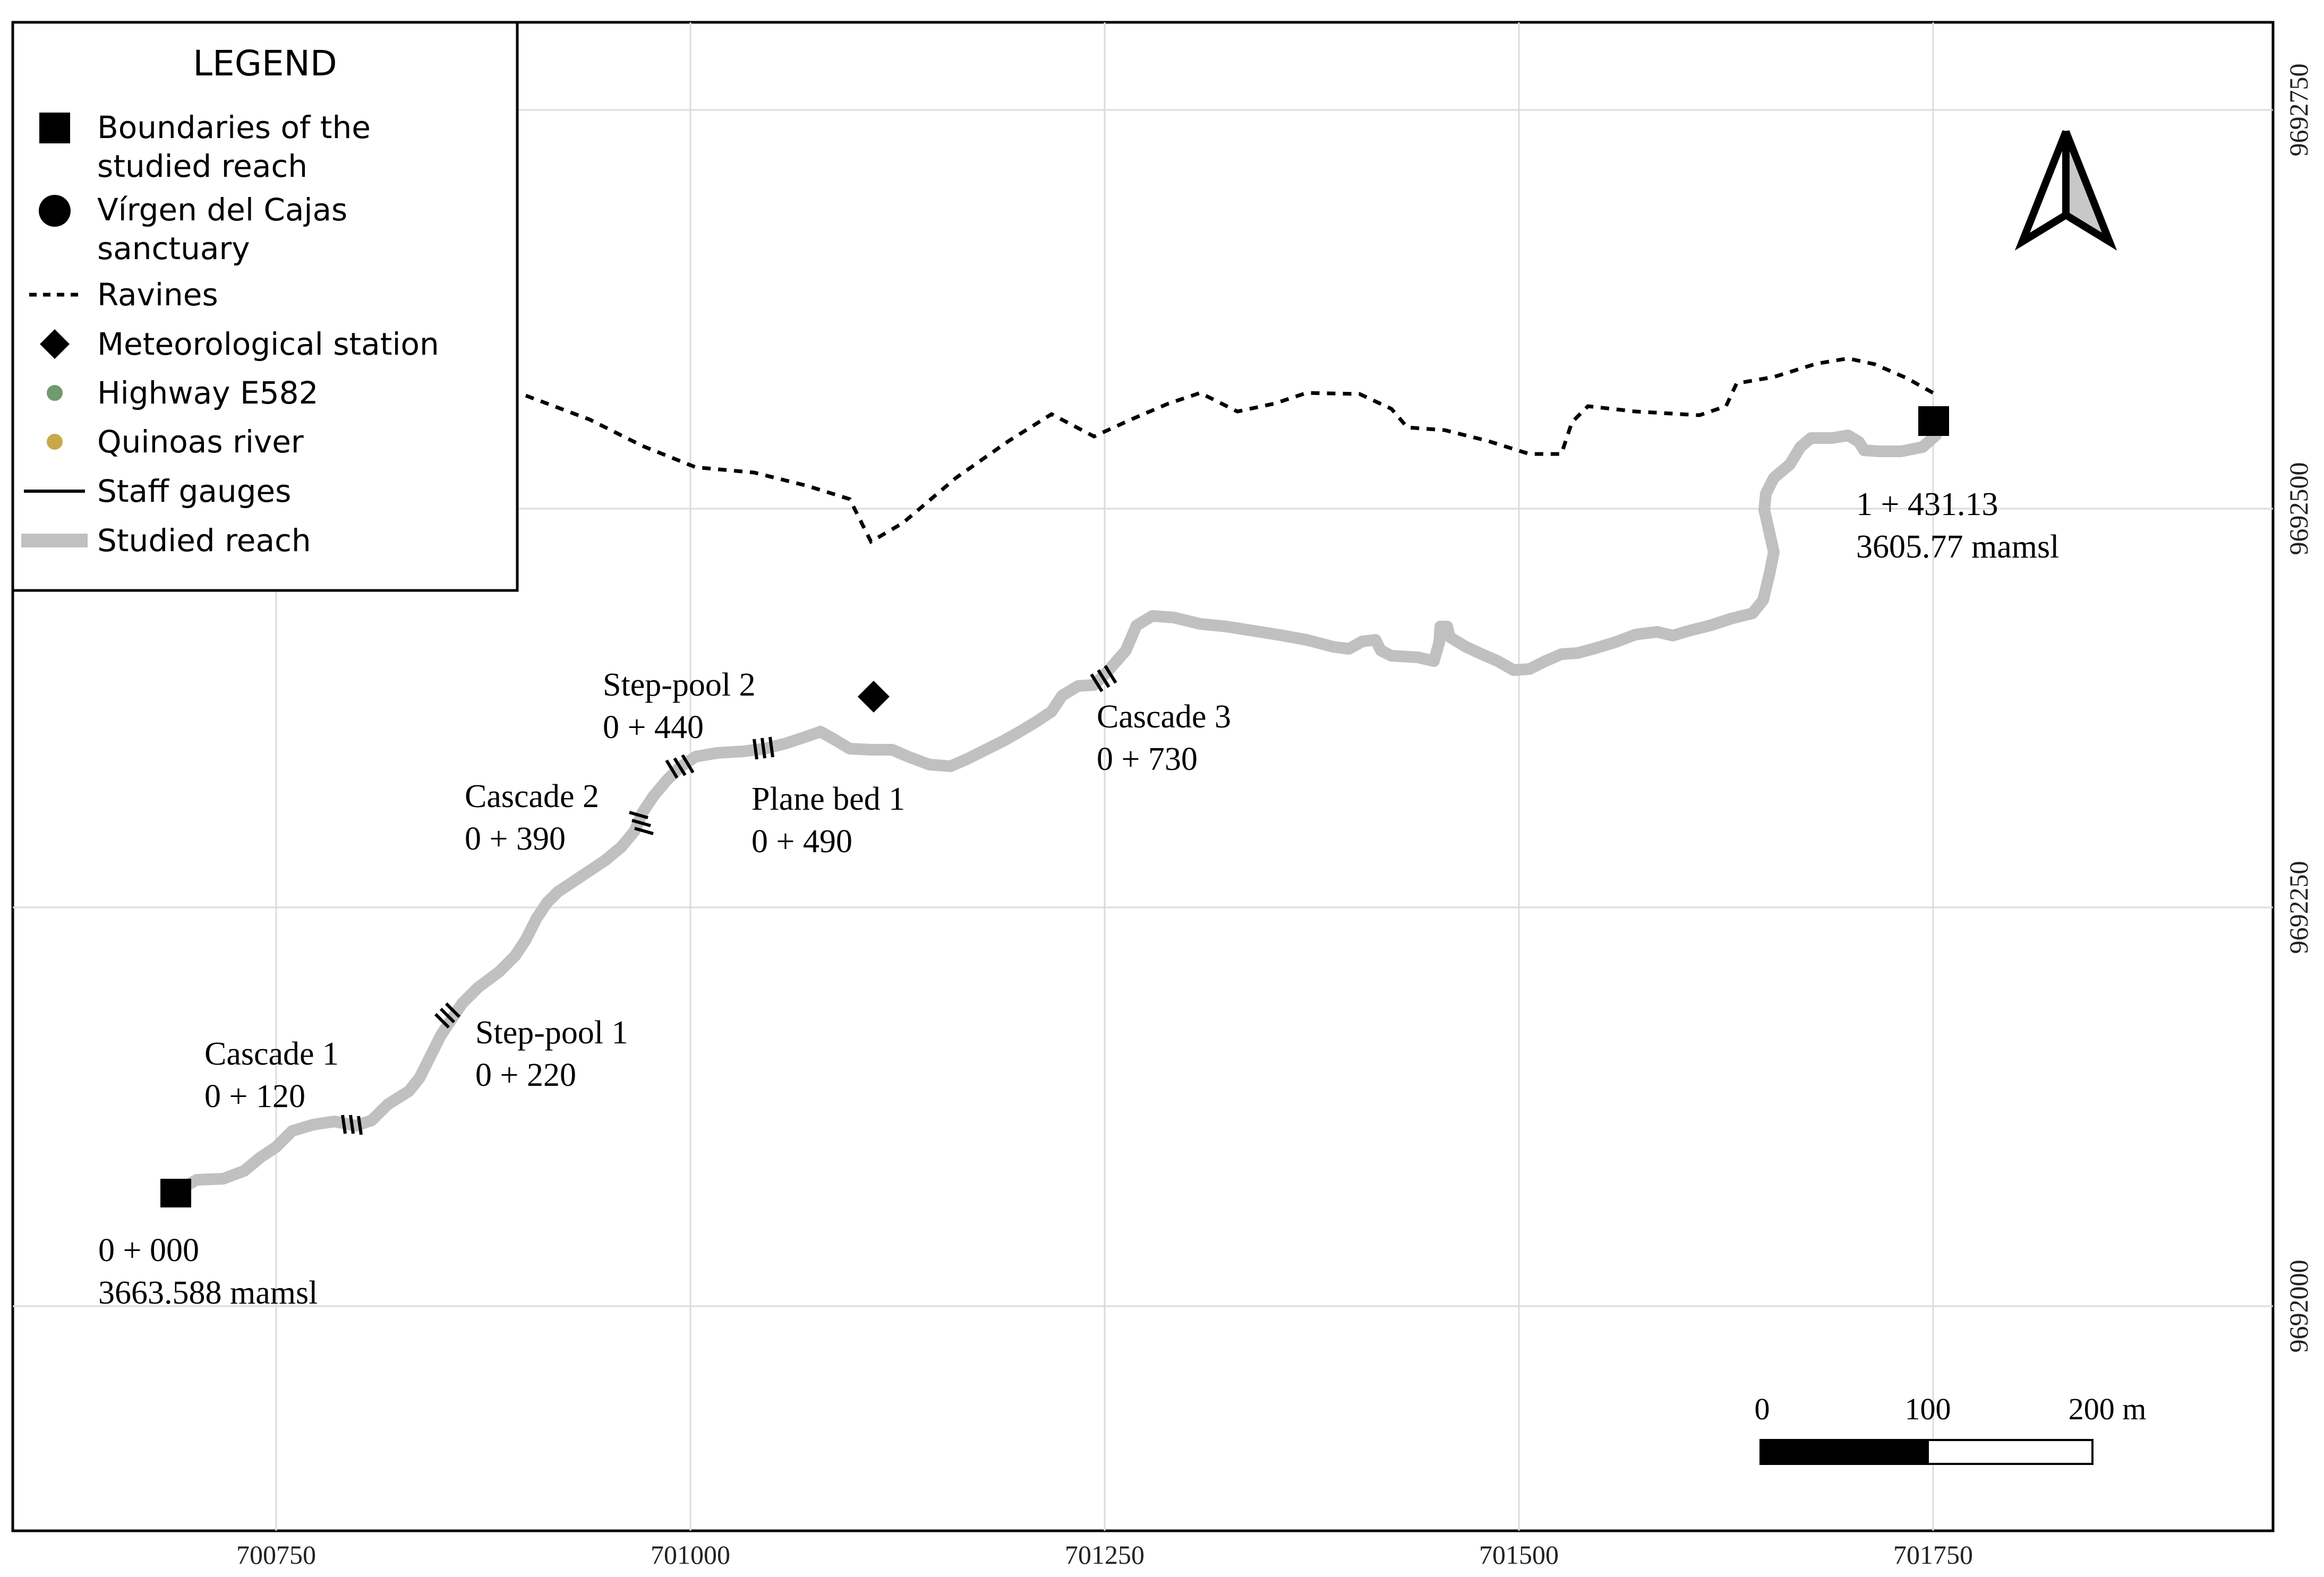 The image size is (2324, 1577). What do you see at coordinates (801, 842) in the screenshot?
I see `label-plane-bed-1-station: 0 + 490` at bounding box center [801, 842].